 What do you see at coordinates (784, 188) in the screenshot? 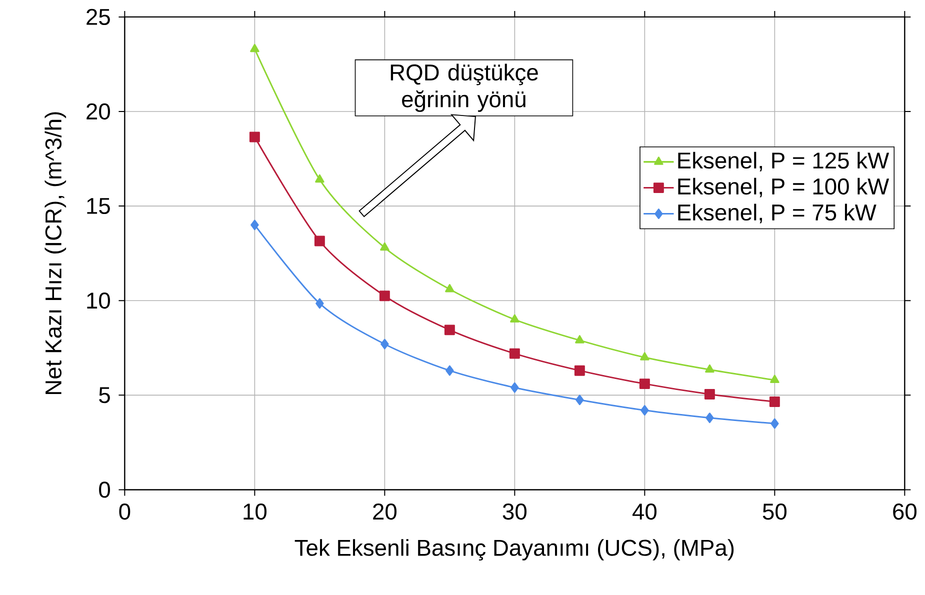
I see `legend-label: Eksenel, P = 100 kW` at bounding box center [784, 188].